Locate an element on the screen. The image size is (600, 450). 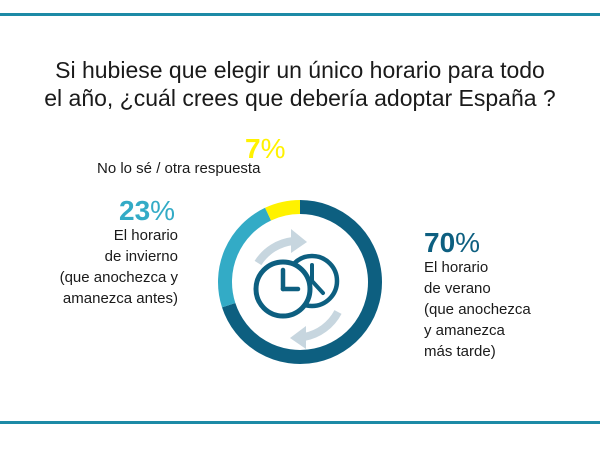
pct-value-unsure: 7 is located at coordinates (253, 148).